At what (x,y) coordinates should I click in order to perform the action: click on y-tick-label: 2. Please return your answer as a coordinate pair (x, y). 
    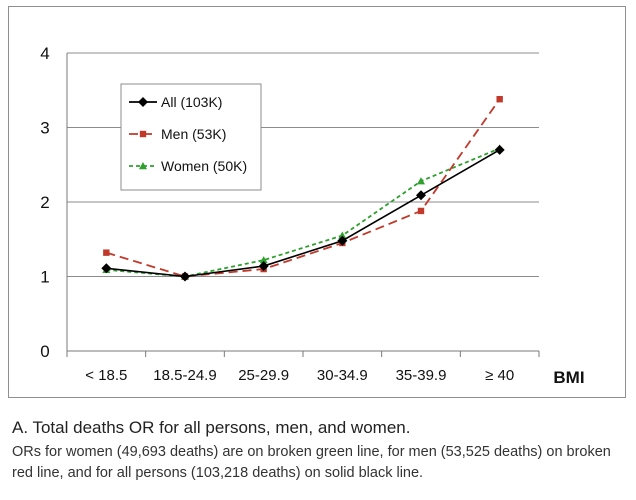
    Looking at the image, I should click on (44, 202).